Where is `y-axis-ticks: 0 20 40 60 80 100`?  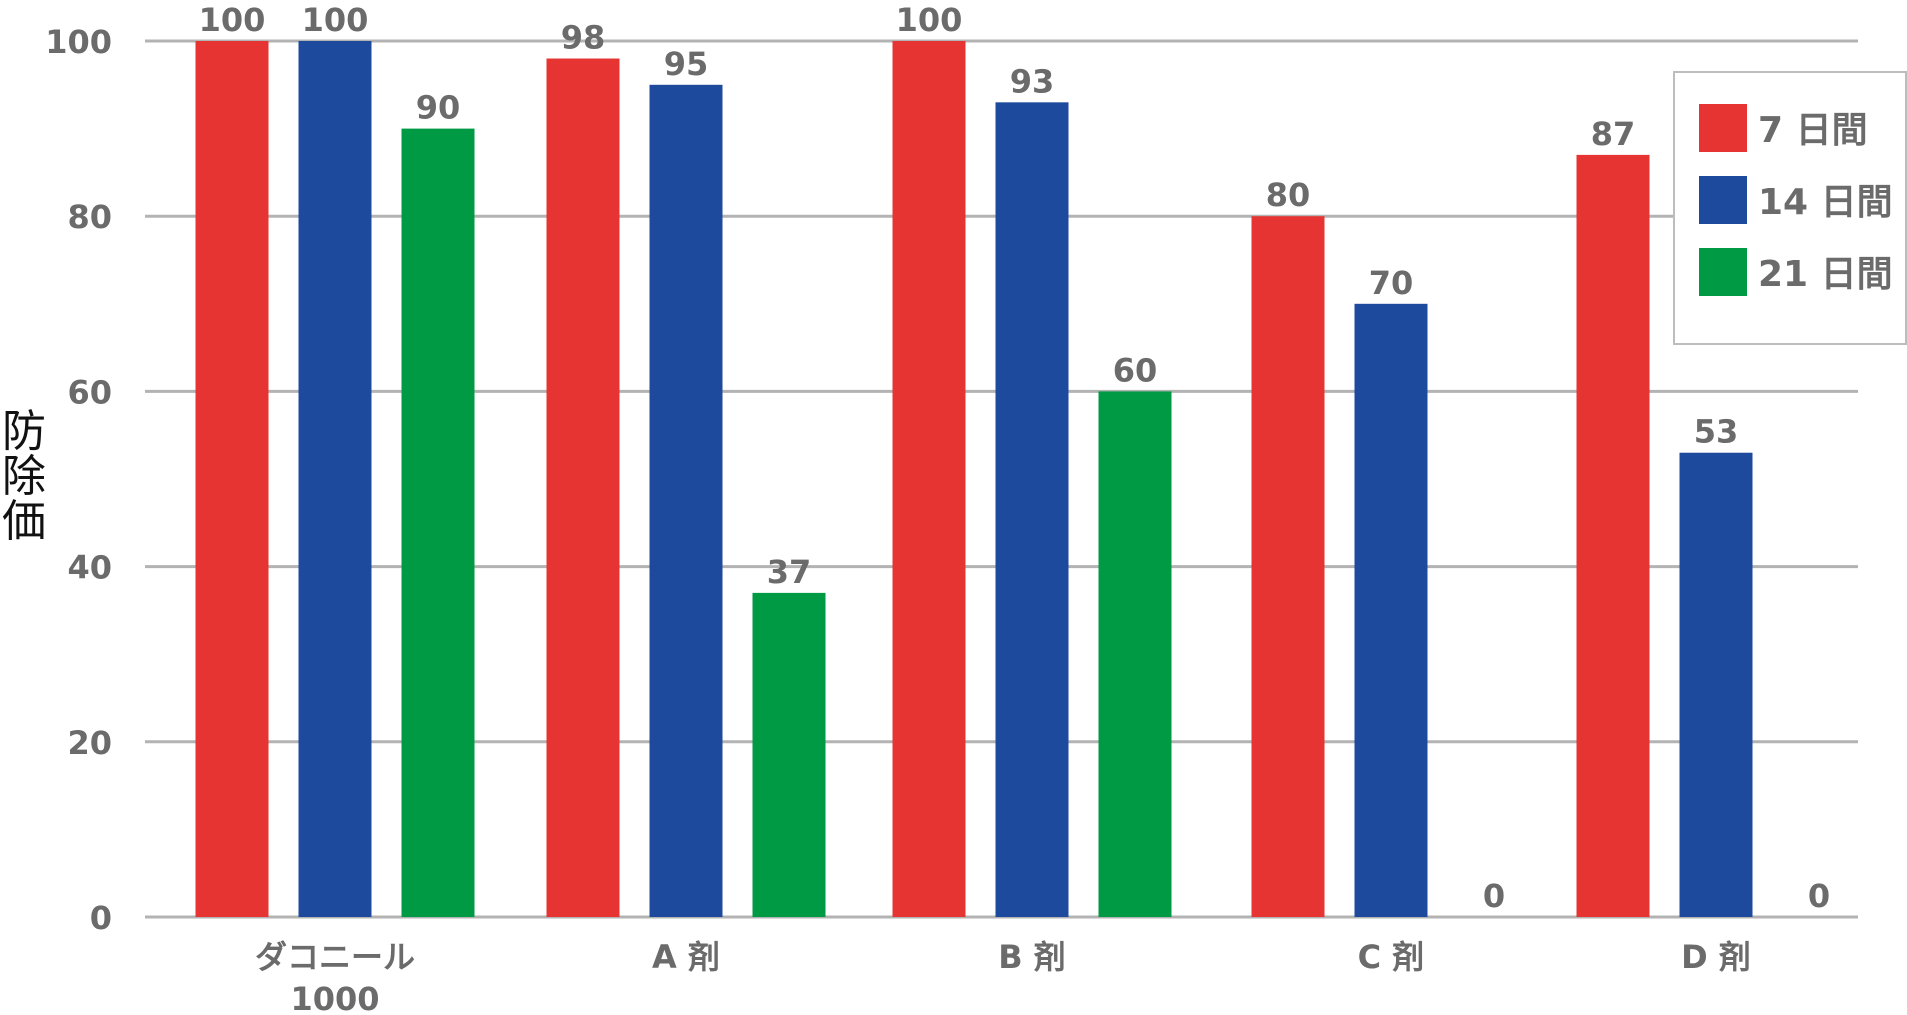 y-axis-ticks: 0 20 40 60 80 100 is located at coordinates (78, 480).